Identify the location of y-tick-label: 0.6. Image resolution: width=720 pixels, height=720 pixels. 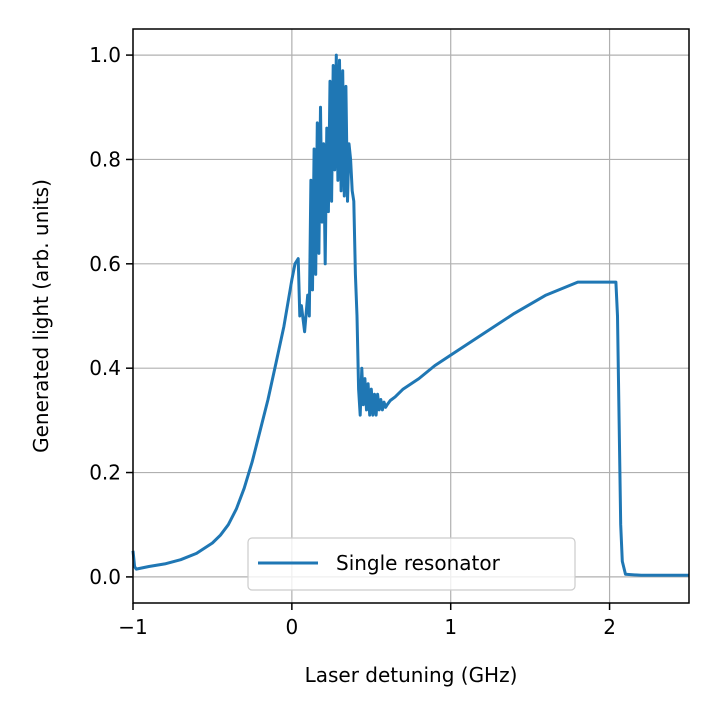
(105, 264).